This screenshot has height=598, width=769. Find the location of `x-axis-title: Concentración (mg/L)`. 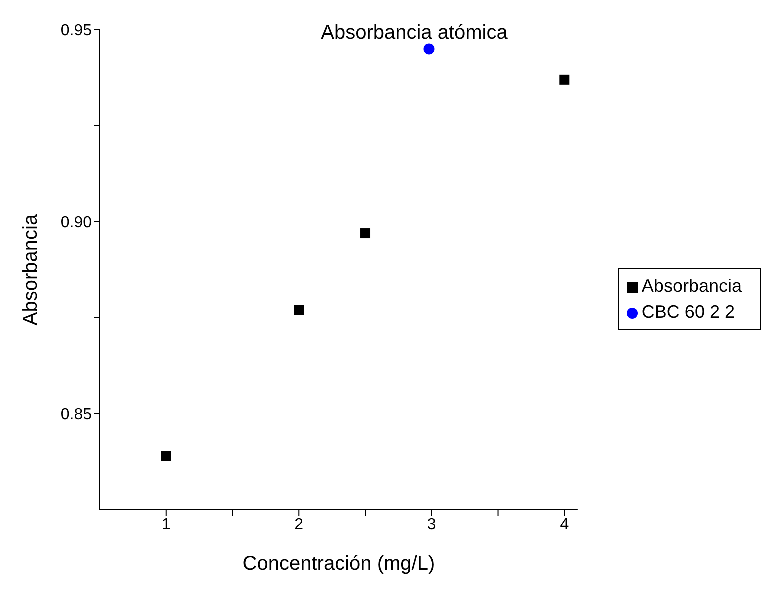

x-axis-title: Concentración (mg/L) is located at coordinates (339, 564).